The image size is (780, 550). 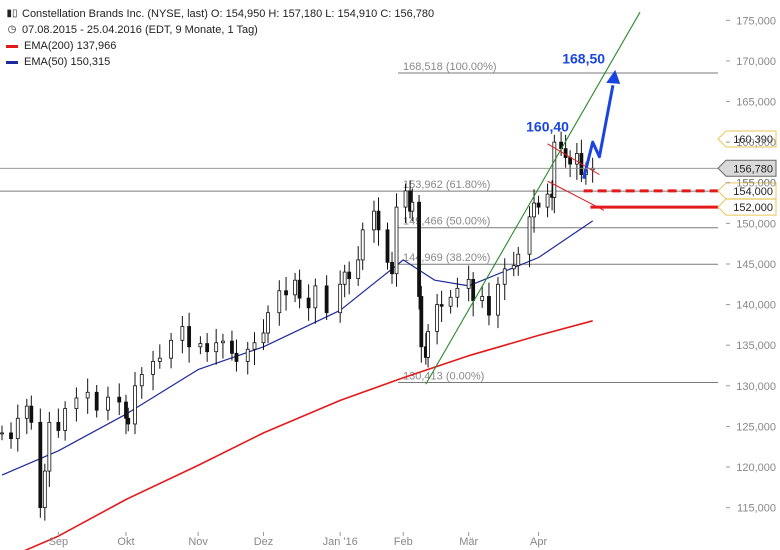 I want to click on x-tick-label: Dez, so click(x=264, y=542).